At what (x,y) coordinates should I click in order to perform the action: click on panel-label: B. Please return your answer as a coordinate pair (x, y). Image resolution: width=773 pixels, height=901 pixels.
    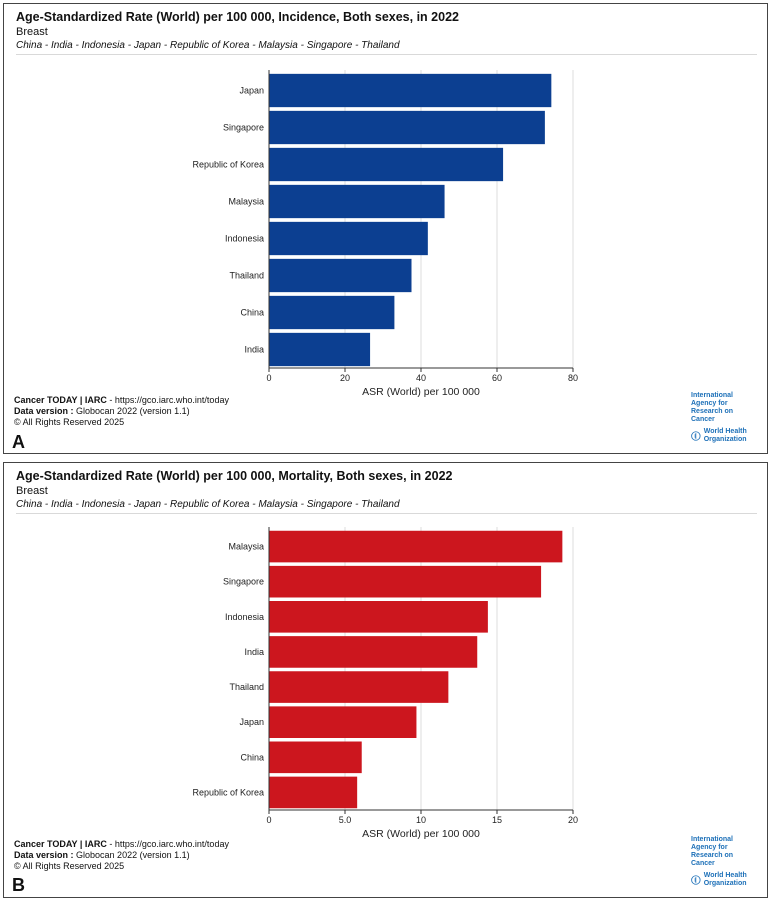
    Looking at the image, I should click on (18, 885).